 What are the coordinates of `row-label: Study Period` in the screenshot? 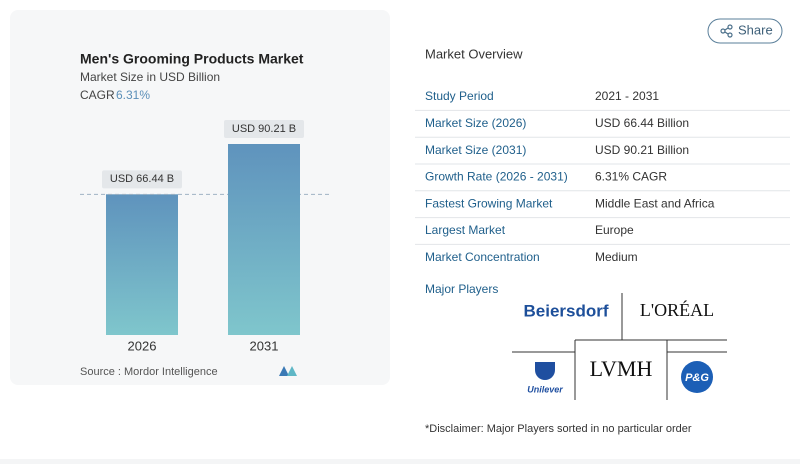 It's located at (459, 96).